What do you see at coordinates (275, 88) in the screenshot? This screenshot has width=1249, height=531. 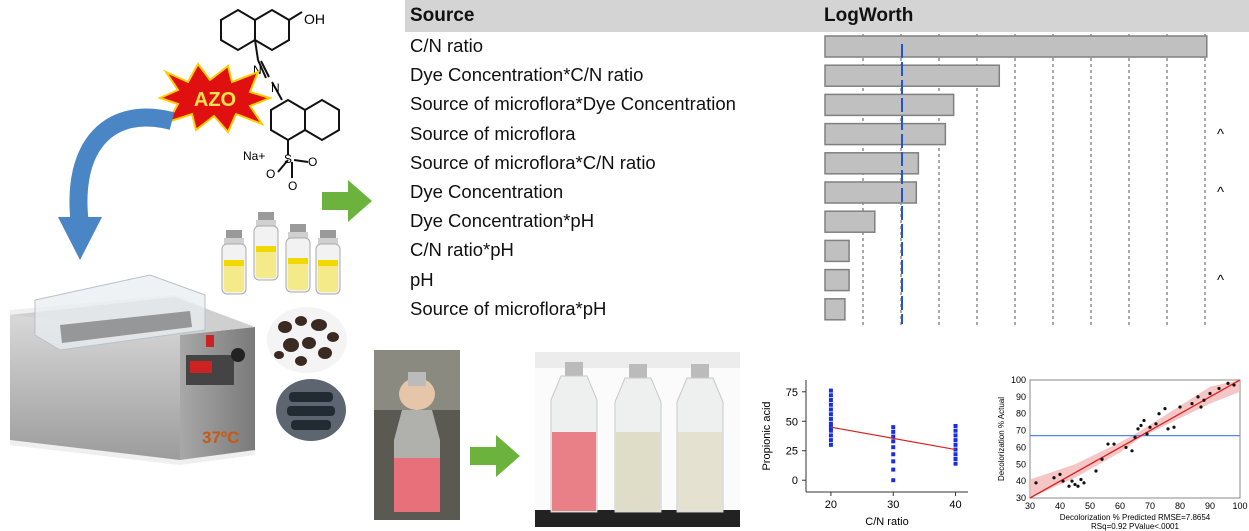 I see `n2-label: N` at bounding box center [275, 88].